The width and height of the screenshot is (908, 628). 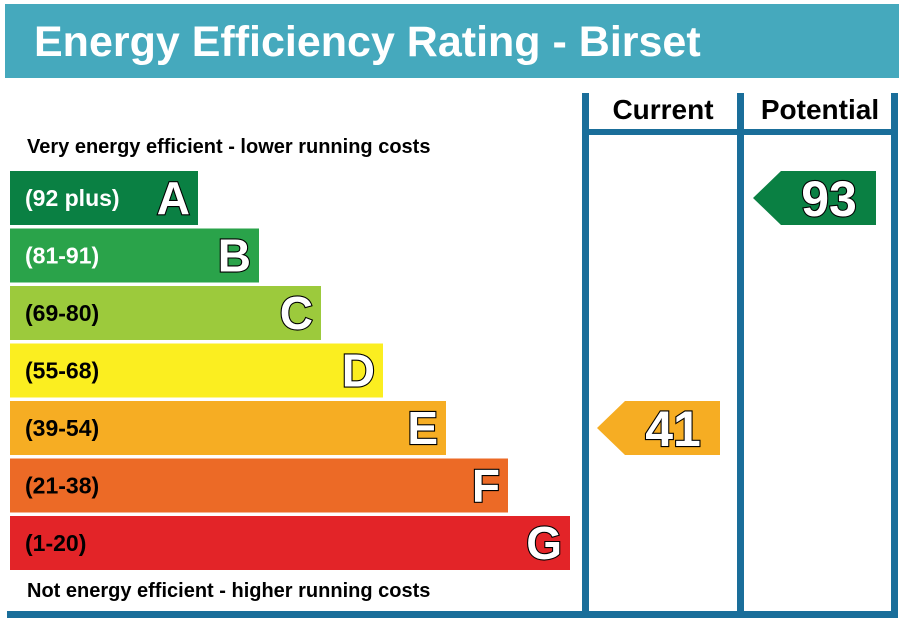 What do you see at coordinates (736, 314) in the screenshot?
I see `rating-arrows: 41 93` at bounding box center [736, 314].